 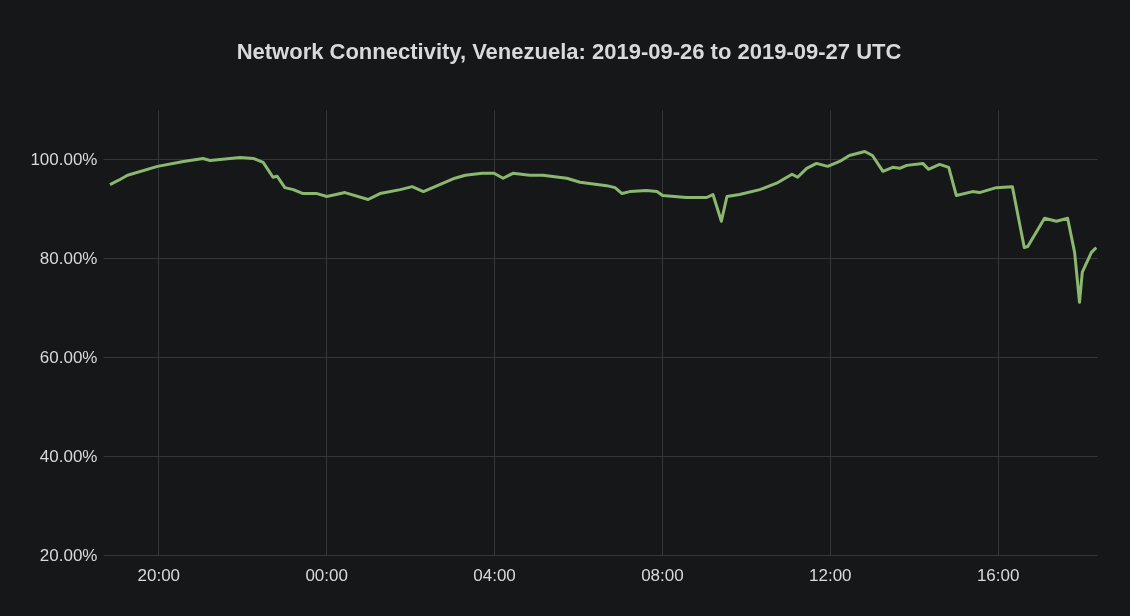 I want to click on x-tick-label: 04:00, so click(x=494, y=575).